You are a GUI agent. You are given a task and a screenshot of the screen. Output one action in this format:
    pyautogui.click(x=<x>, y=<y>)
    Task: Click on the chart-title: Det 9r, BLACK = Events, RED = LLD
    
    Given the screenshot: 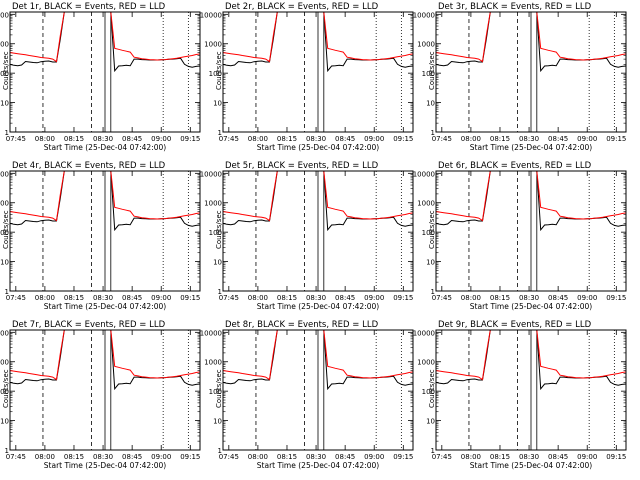 What is the action you would take?
    pyautogui.click(x=515, y=325)
    